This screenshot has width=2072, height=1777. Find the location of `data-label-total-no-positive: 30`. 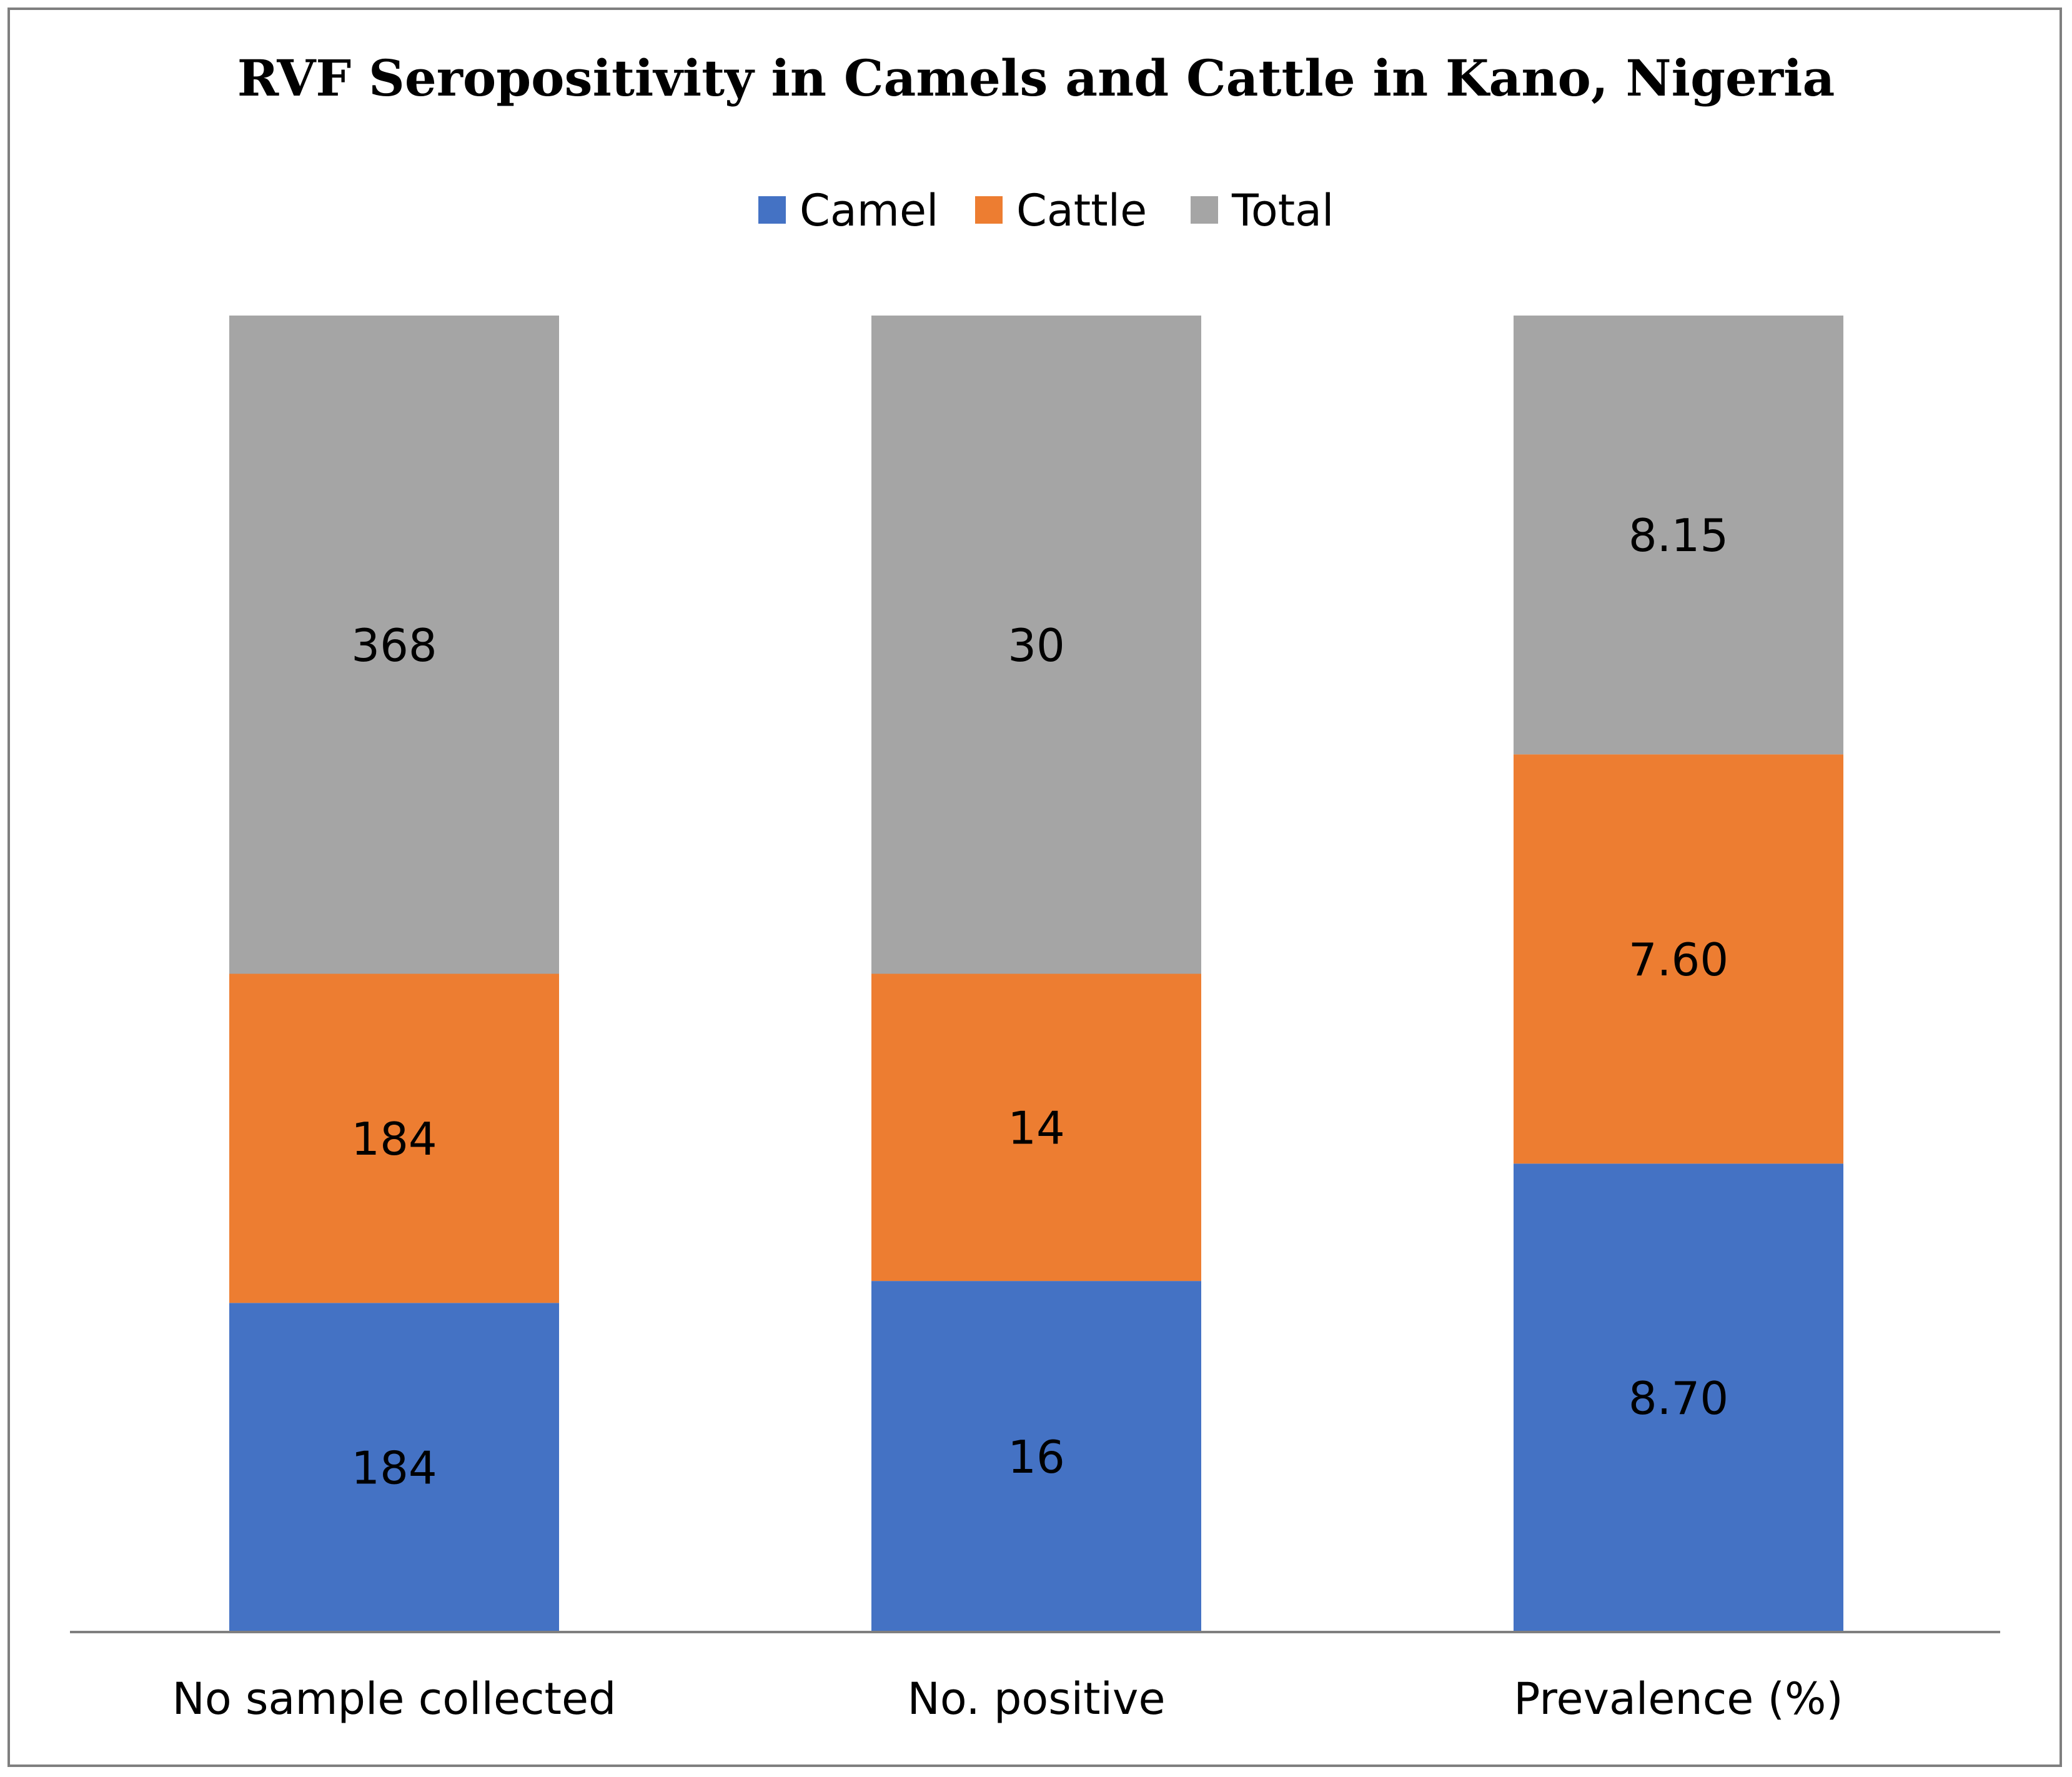

data-label-total-no-positive: 30 is located at coordinates (1036, 645).